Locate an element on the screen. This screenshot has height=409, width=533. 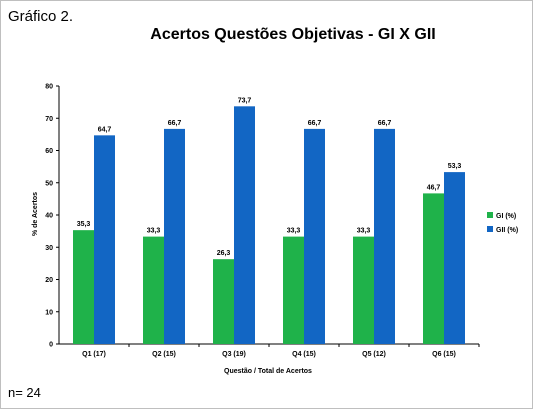
x-tick-label: Q1 (17) is located at coordinates (94, 354).